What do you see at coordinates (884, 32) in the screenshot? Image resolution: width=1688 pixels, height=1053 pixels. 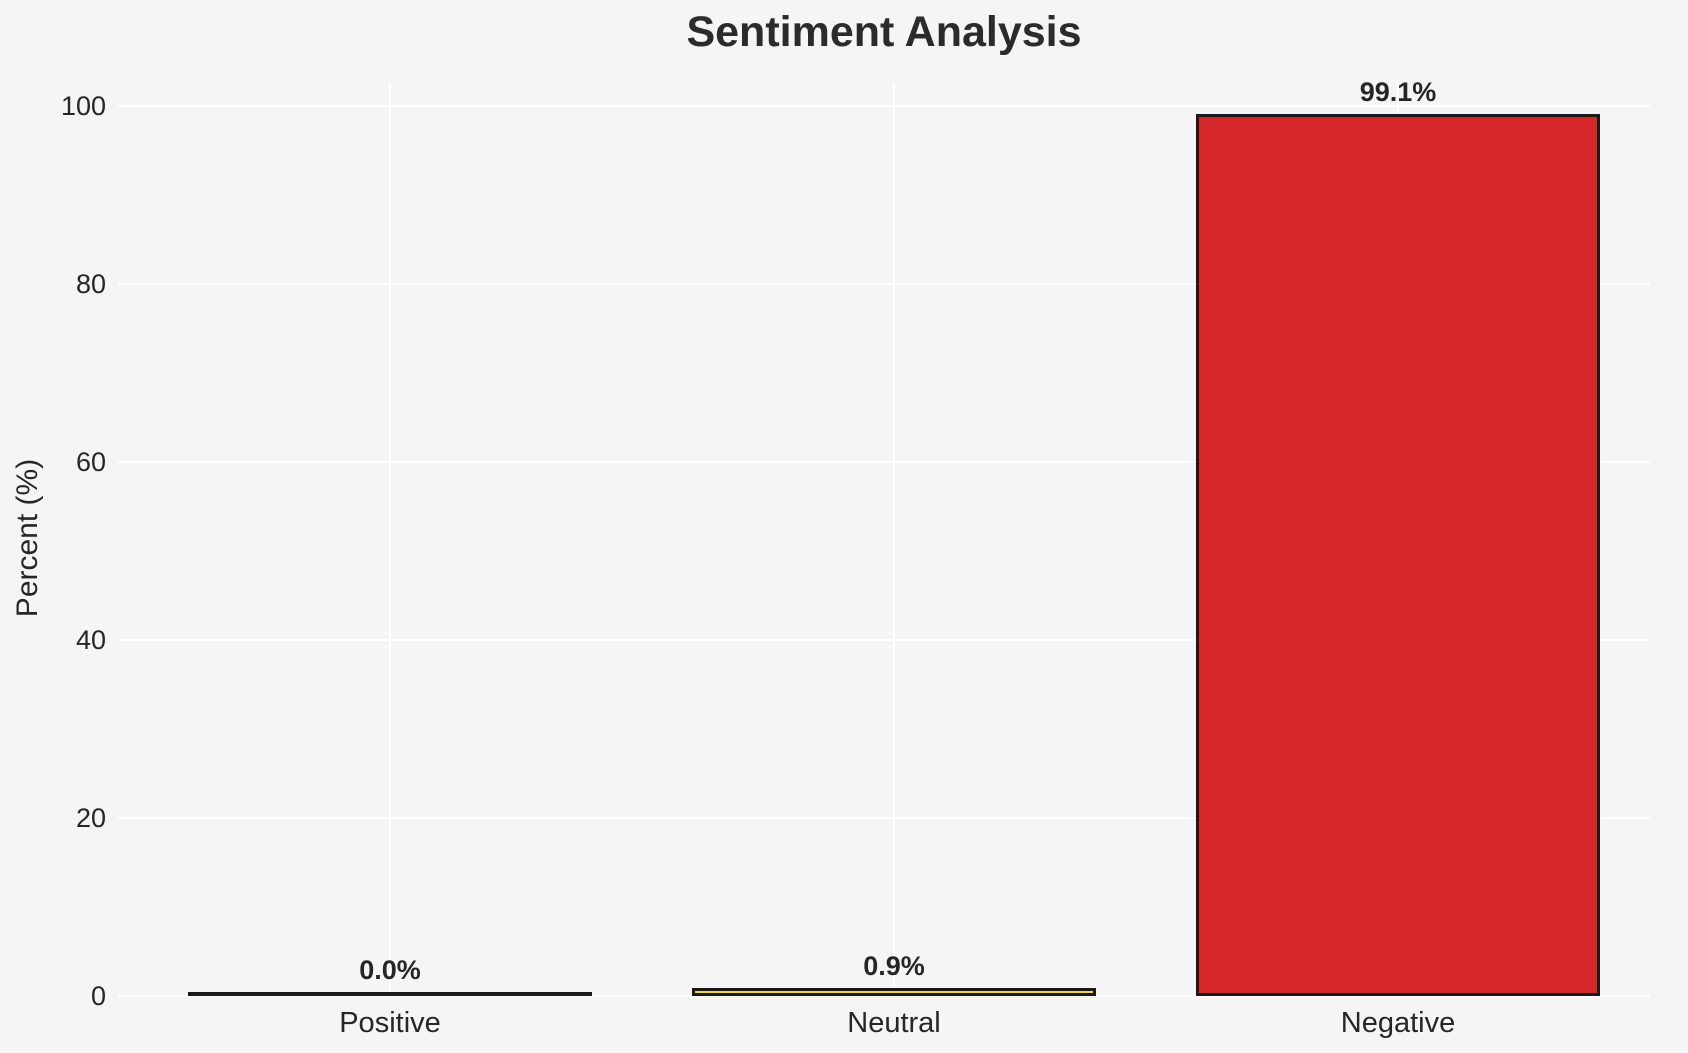 I see `chart-title: Sentiment Analysis` at bounding box center [884, 32].